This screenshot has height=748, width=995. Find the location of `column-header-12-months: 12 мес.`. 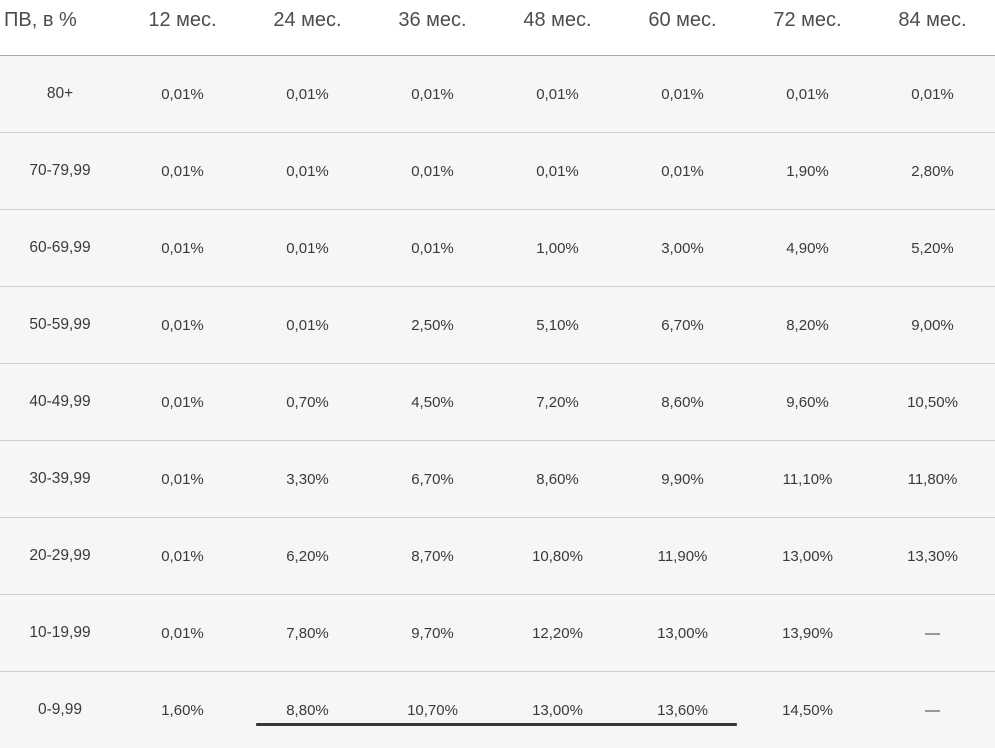

column-header-12-months: 12 мес. is located at coordinates (182, 28).